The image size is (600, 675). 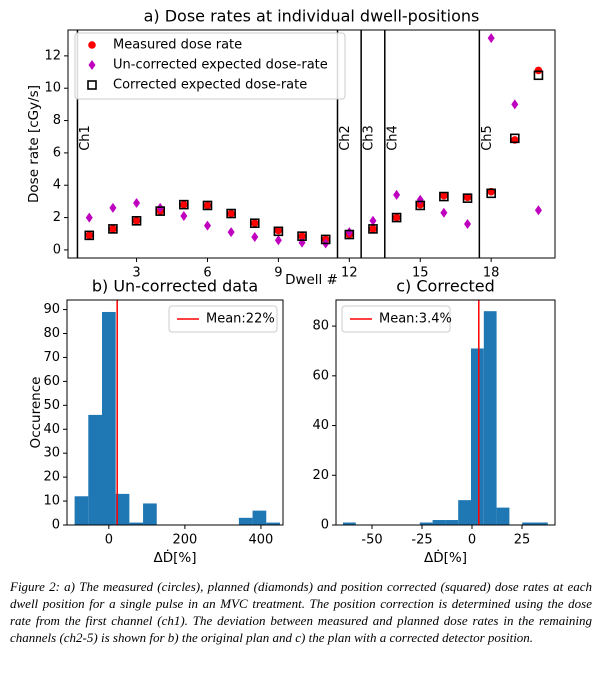 What do you see at coordinates (175, 286) in the screenshot?
I see `chart-title: b) Un-corrected data` at bounding box center [175, 286].